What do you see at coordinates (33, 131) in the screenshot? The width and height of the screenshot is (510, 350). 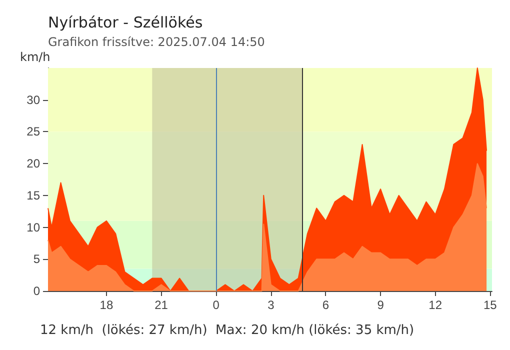 I see `y-tick-label: 25` at bounding box center [33, 131].